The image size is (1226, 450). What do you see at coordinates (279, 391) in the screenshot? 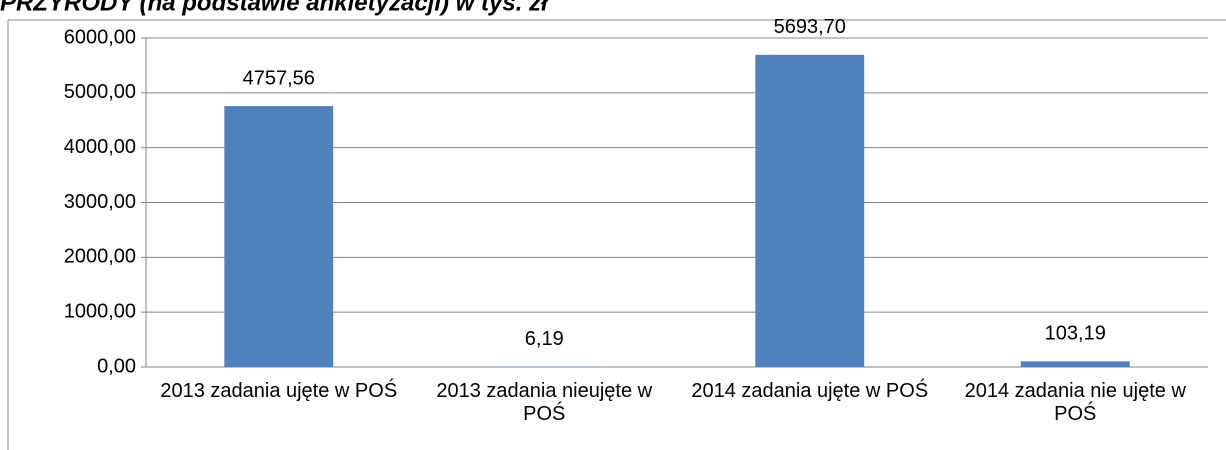
I see `x-tick-label: 2013 zadania ujęte w POŚ` at bounding box center [279, 391].